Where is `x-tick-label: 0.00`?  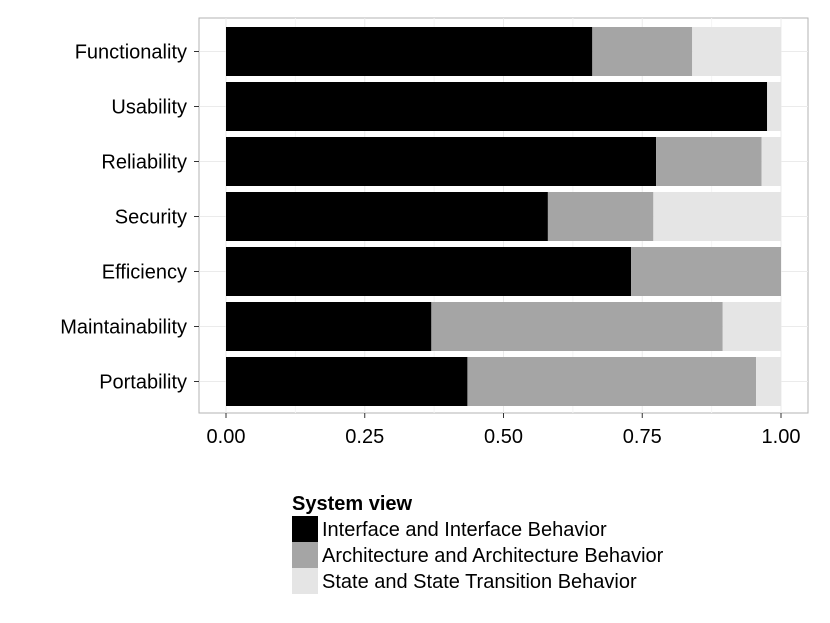 x-tick-label: 0.00 is located at coordinates (226, 437).